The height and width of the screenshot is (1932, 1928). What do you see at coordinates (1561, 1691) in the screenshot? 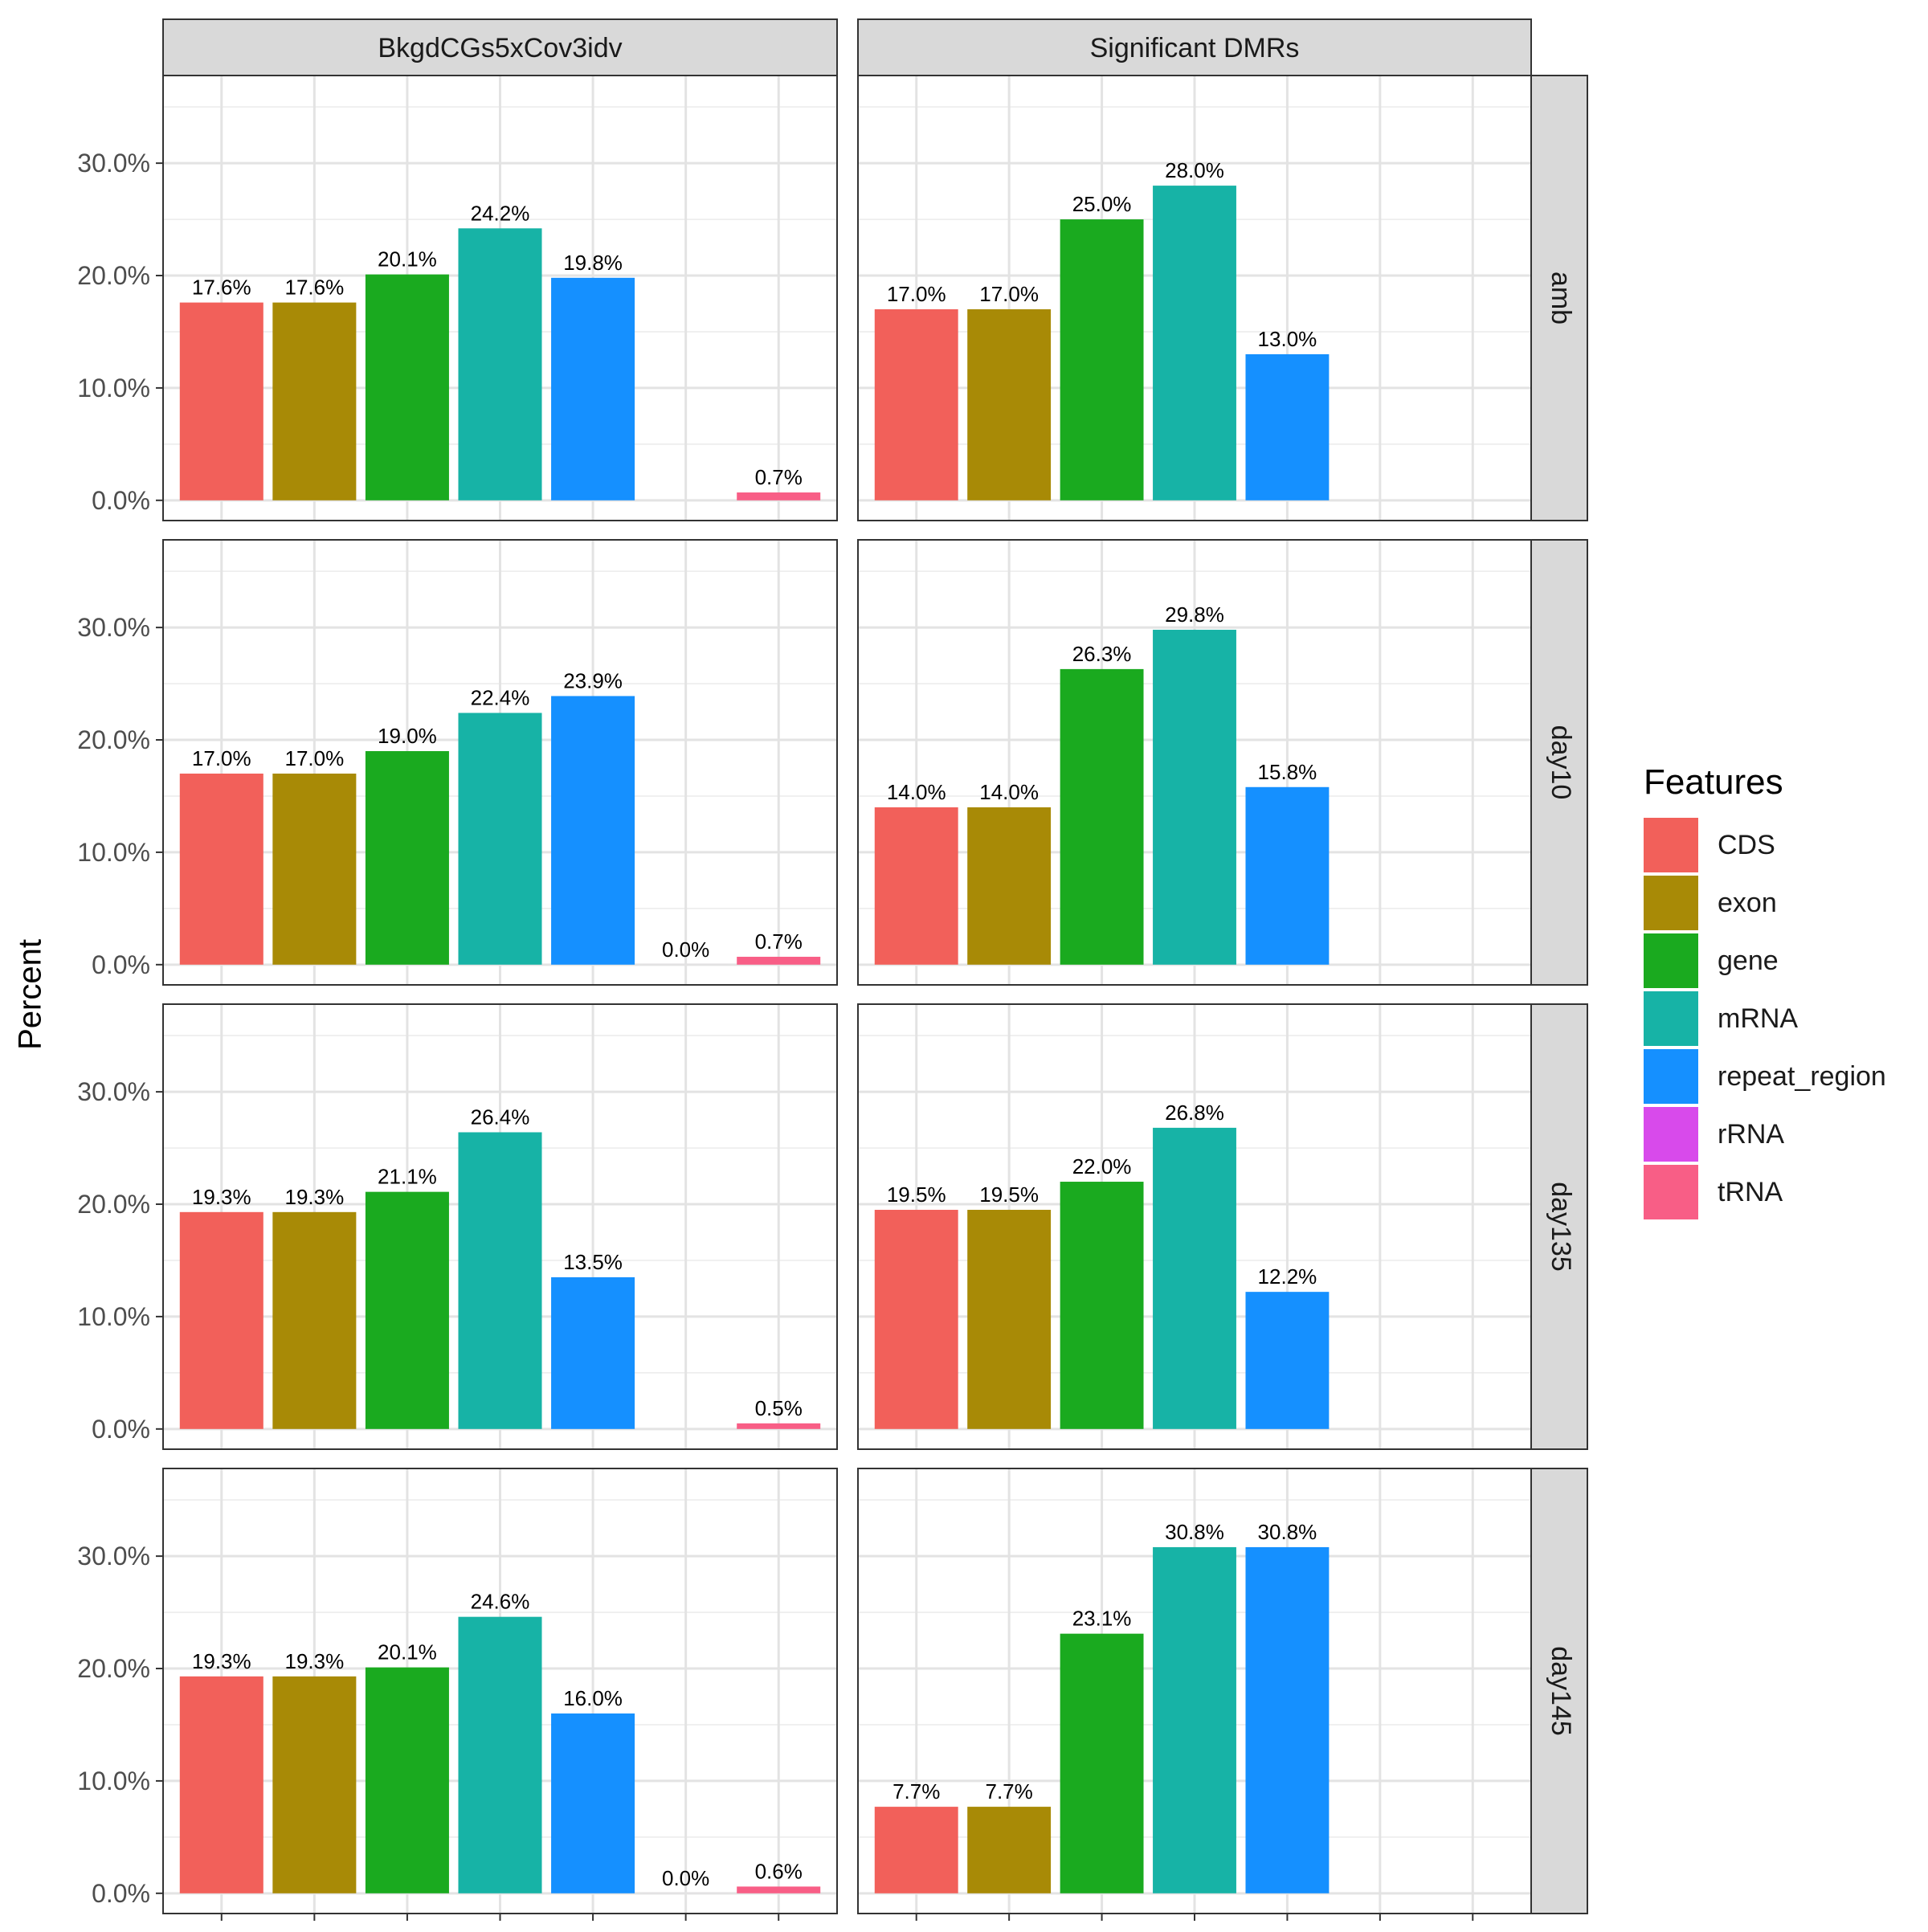
I see `row-strip-label: day145` at bounding box center [1561, 1691].